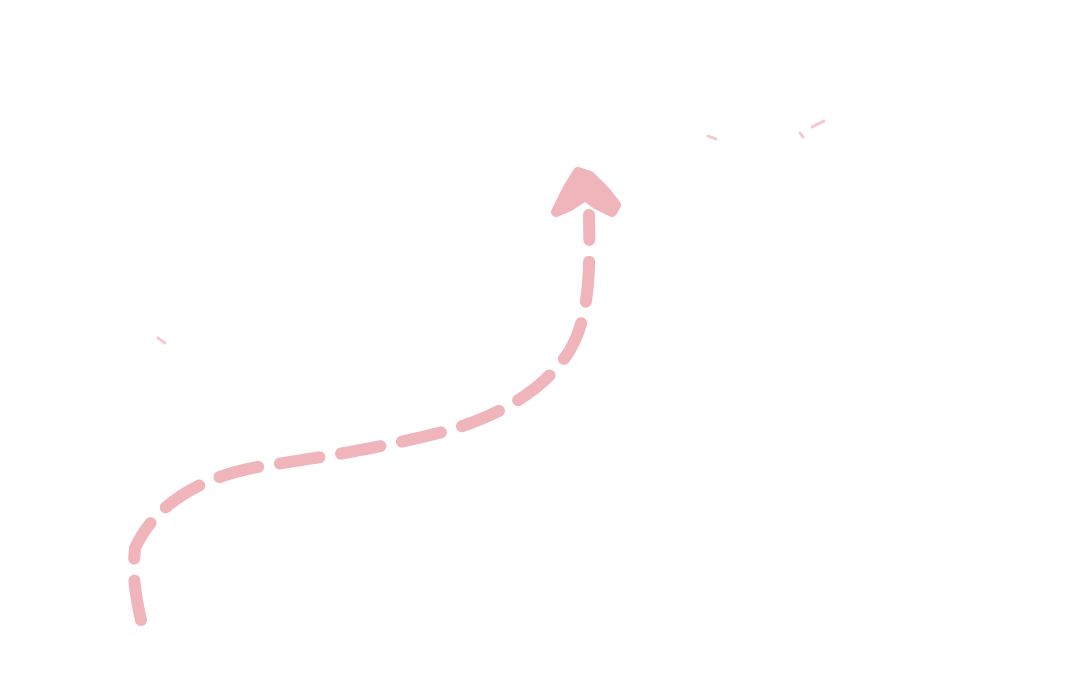 Image resolution: width=1080 pixels, height=690 pixels. Describe the element at coordinates (586, 192) in the screenshot. I see `arrowhead` at that location.